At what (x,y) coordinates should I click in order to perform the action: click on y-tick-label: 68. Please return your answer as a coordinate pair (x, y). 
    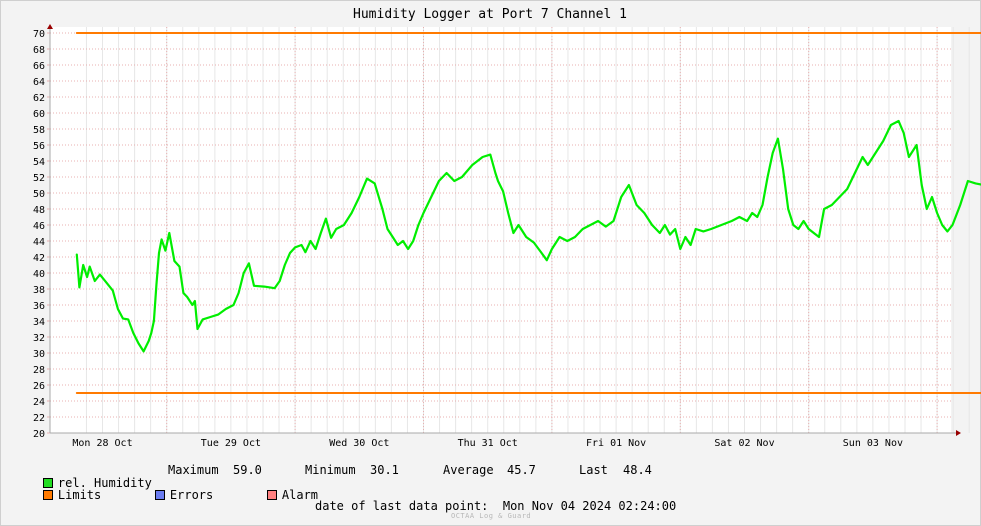
    Looking at the image, I should click on (39, 50).